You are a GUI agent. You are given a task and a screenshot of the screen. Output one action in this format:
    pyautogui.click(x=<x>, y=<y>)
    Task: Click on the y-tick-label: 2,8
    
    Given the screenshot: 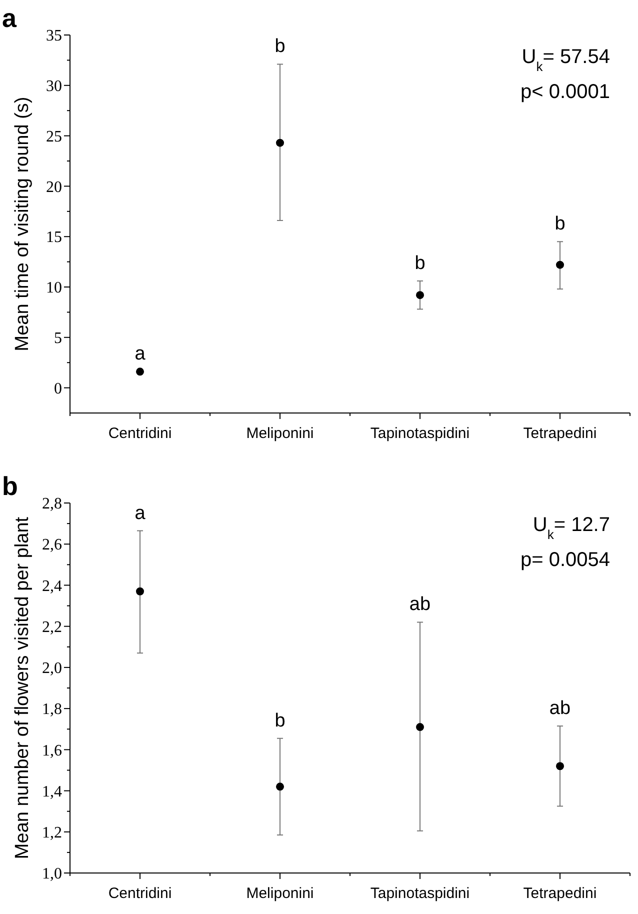 What is the action you would take?
    pyautogui.click(x=52, y=504)
    